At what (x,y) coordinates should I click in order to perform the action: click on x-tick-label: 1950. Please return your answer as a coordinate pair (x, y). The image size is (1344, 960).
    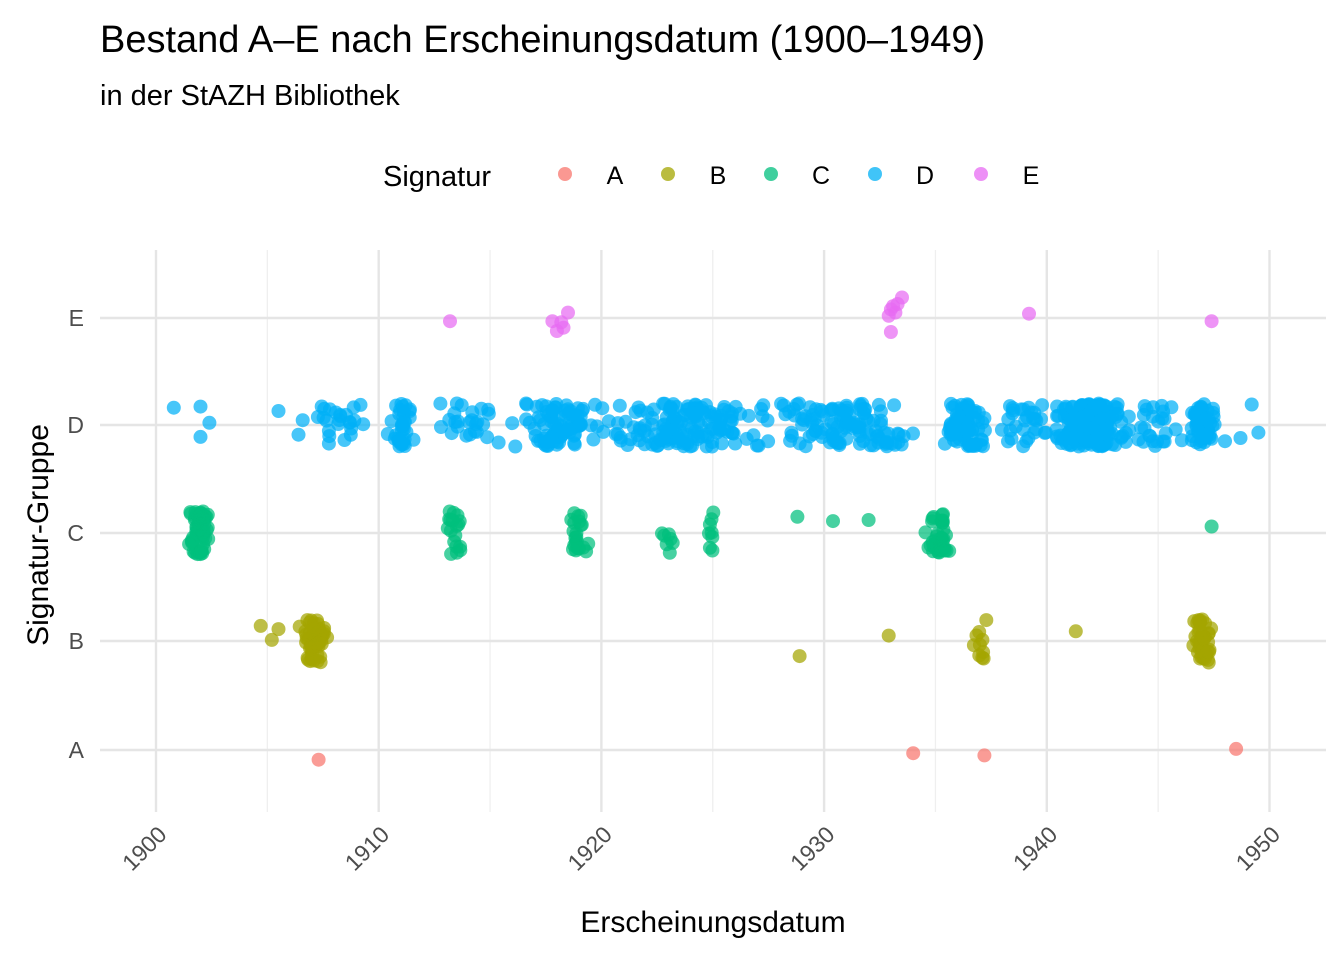
    Looking at the image, I should click on (1257, 848).